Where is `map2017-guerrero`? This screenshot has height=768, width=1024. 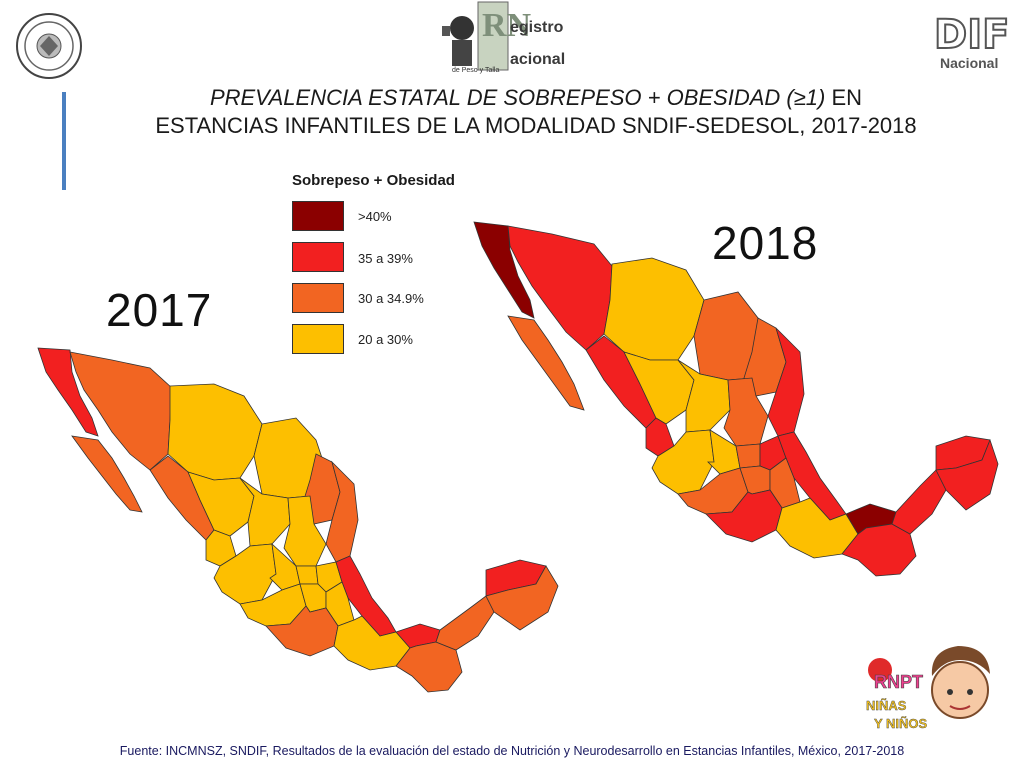
map2017-guerrero is located at coordinates (302, 631).